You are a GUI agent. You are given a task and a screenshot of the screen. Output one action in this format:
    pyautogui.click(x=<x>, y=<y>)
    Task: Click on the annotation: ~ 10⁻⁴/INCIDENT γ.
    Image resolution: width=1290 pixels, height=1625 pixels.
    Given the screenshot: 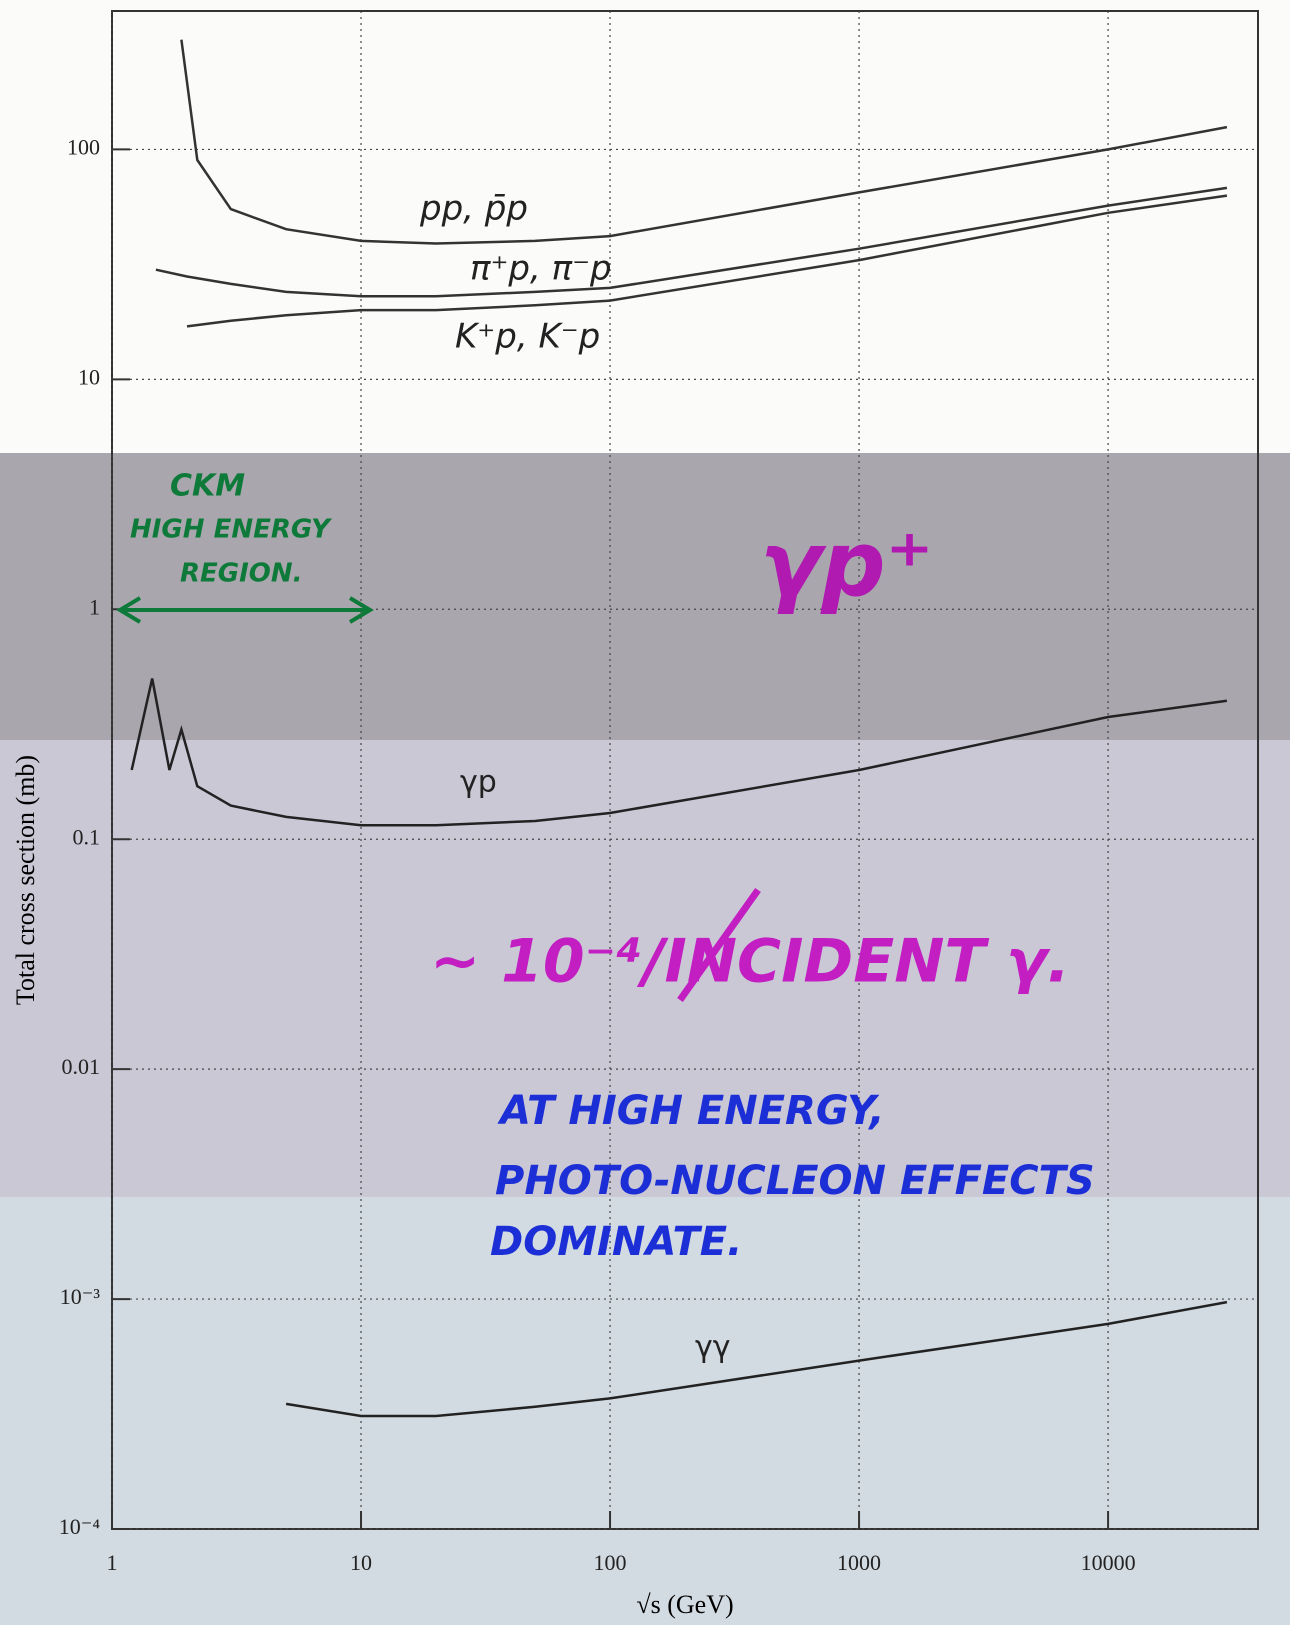 What is the action you would take?
    pyautogui.click(x=750, y=962)
    